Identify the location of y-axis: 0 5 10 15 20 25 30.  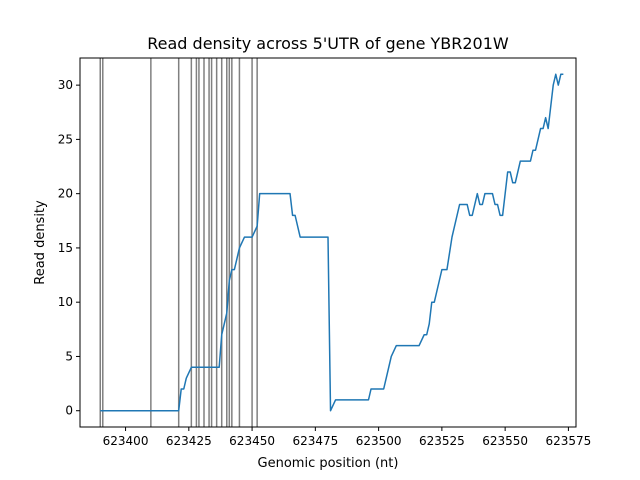
(69, 248).